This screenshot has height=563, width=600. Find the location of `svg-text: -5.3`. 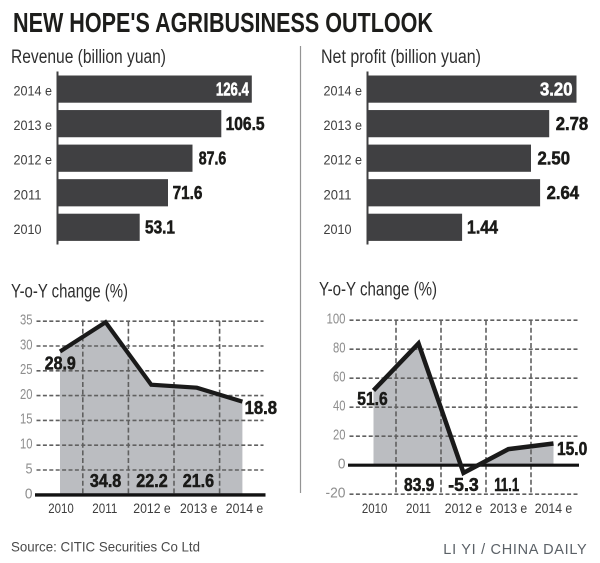

svg-text: -5.3 is located at coordinates (463, 485).